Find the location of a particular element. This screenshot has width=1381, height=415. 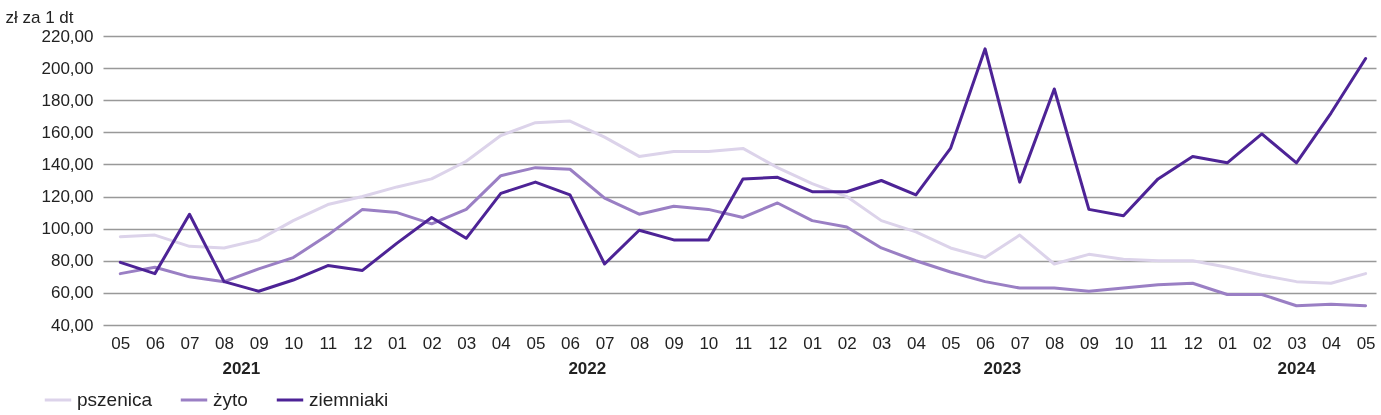

y-tick-label: 200,00 is located at coordinates (67, 68).